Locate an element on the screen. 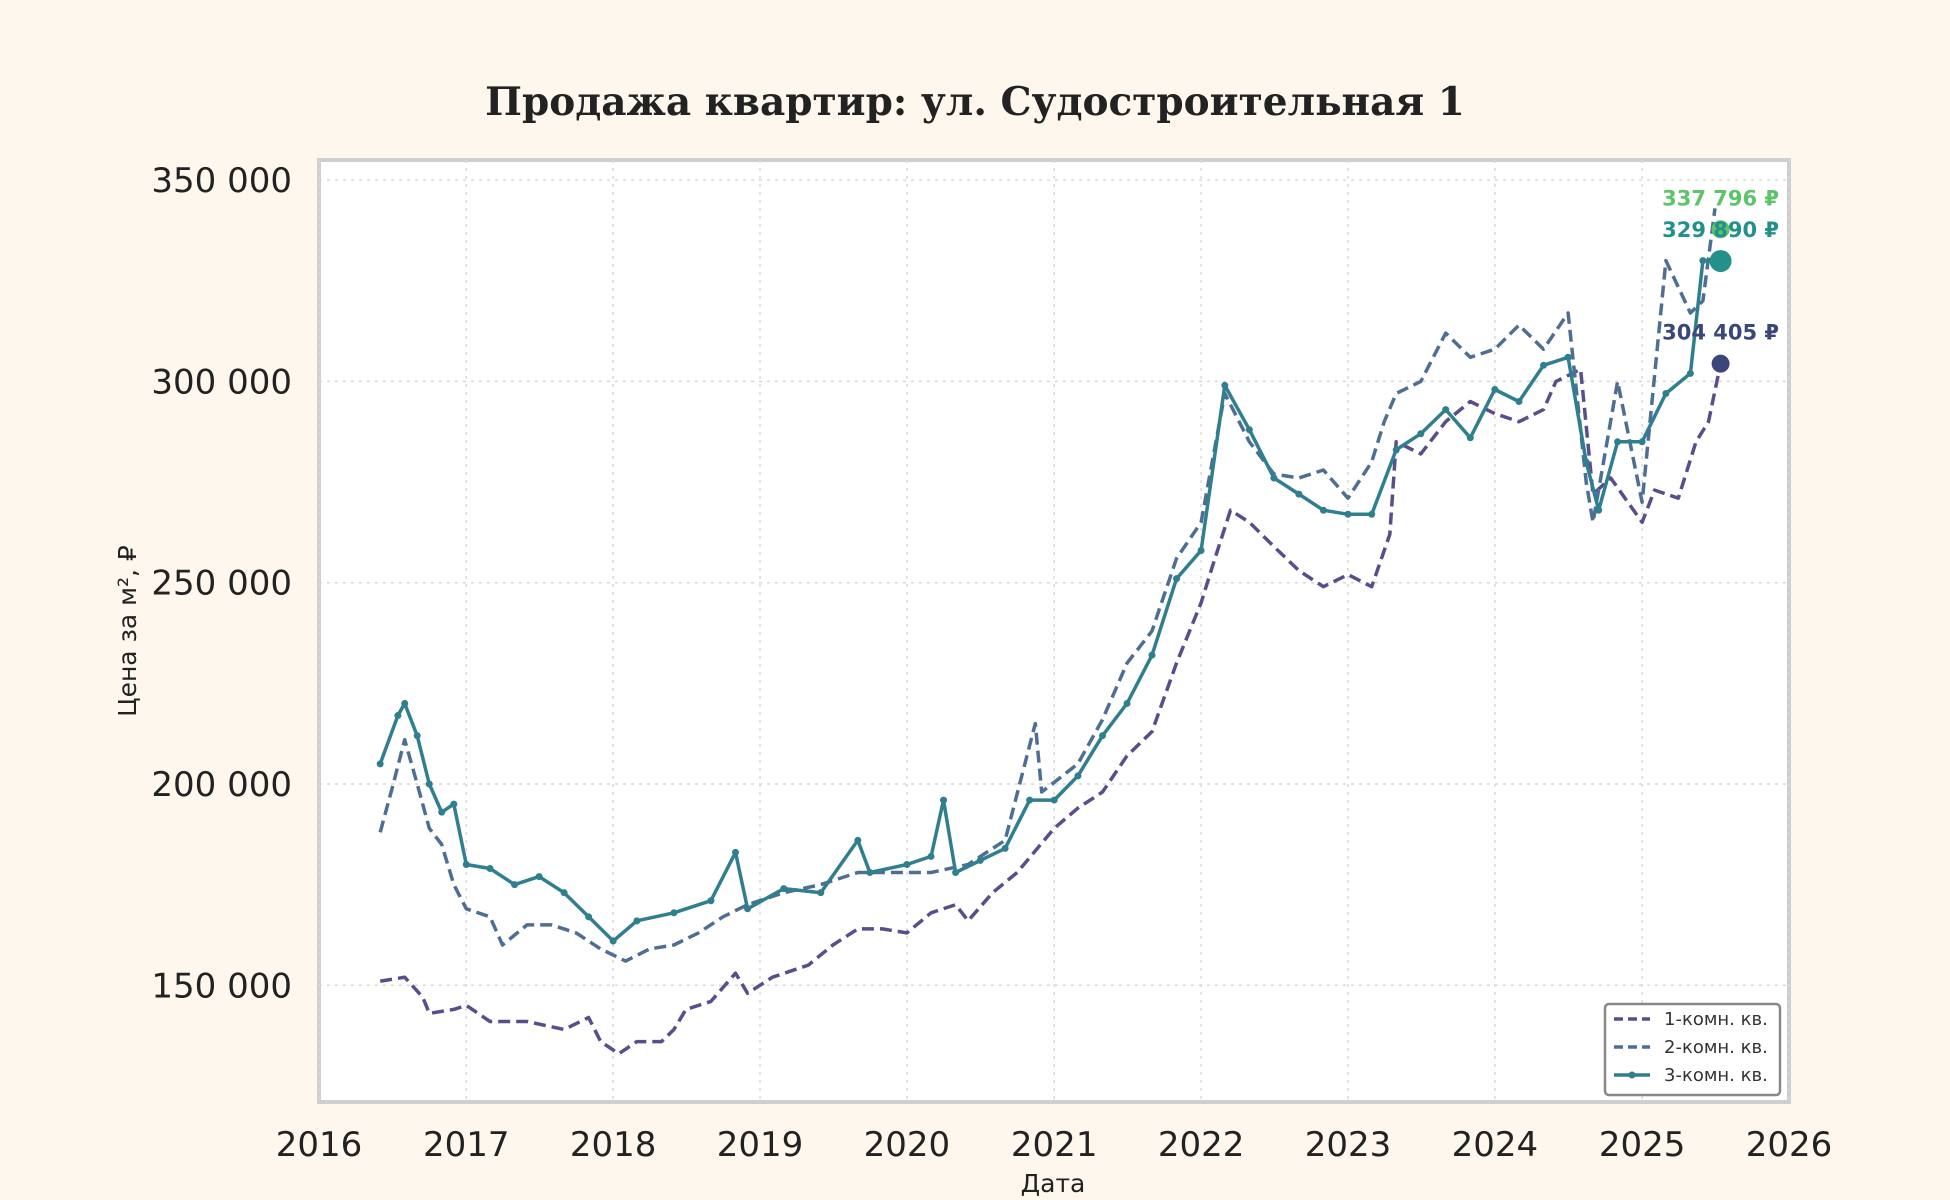  x-tick-label: 2023 is located at coordinates (1348, 1145).